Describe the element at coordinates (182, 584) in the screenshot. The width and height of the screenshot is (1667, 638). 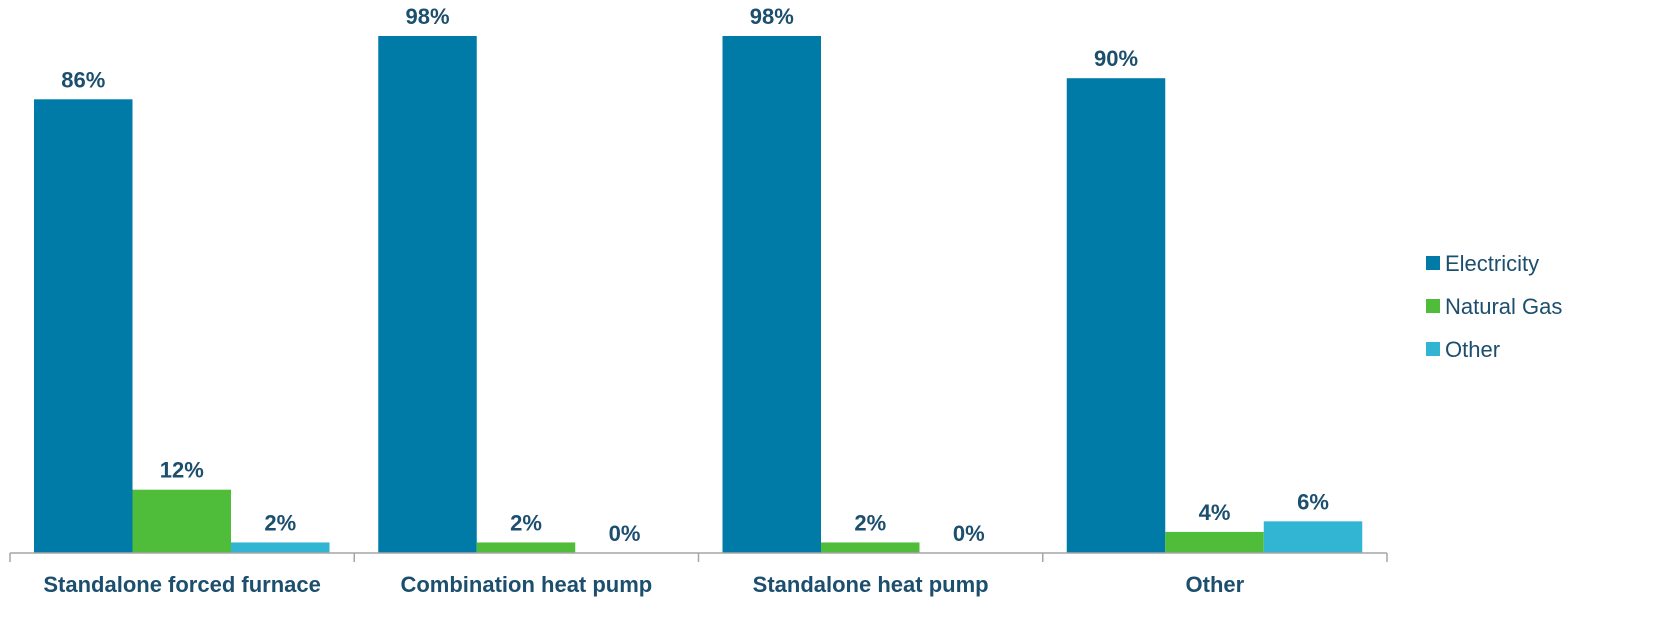
I see `category-label-1: Standalone forced furnace` at that location.